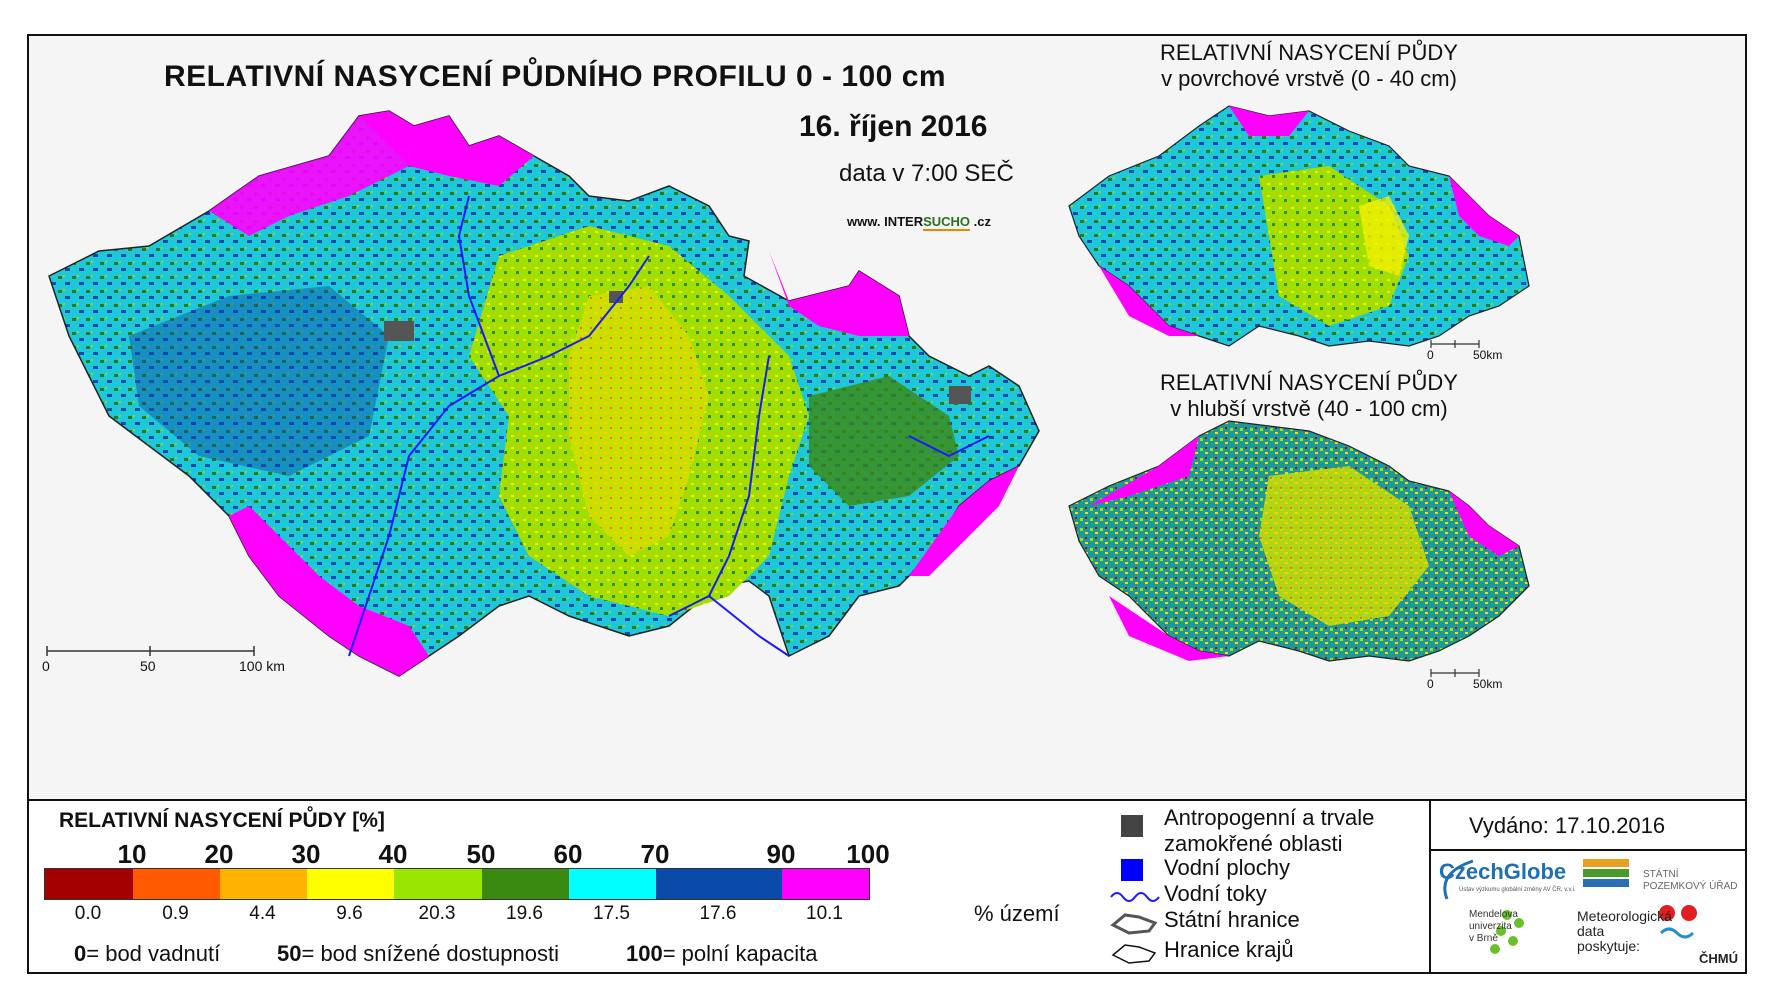 The height and width of the screenshot is (1003, 1772). Describe the element at coordinates (1017, 913) in the screenshot. I see `legend-percent-unit: % území` at that location.